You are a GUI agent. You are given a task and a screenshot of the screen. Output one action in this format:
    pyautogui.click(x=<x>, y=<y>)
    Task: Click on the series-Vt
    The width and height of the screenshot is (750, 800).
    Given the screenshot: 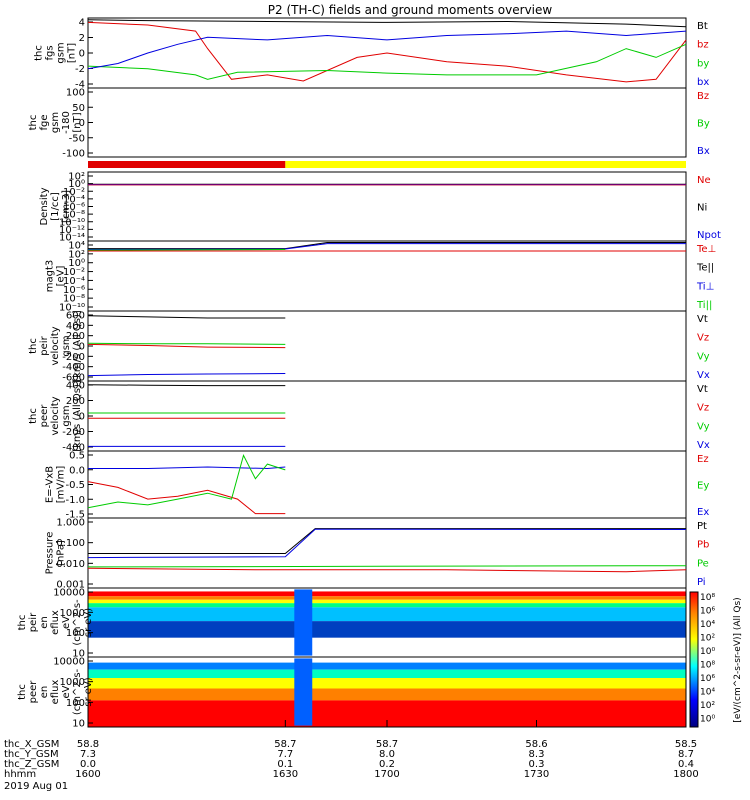 What is the action you would take?
    pyautogui.click(x=186, y=317)
    